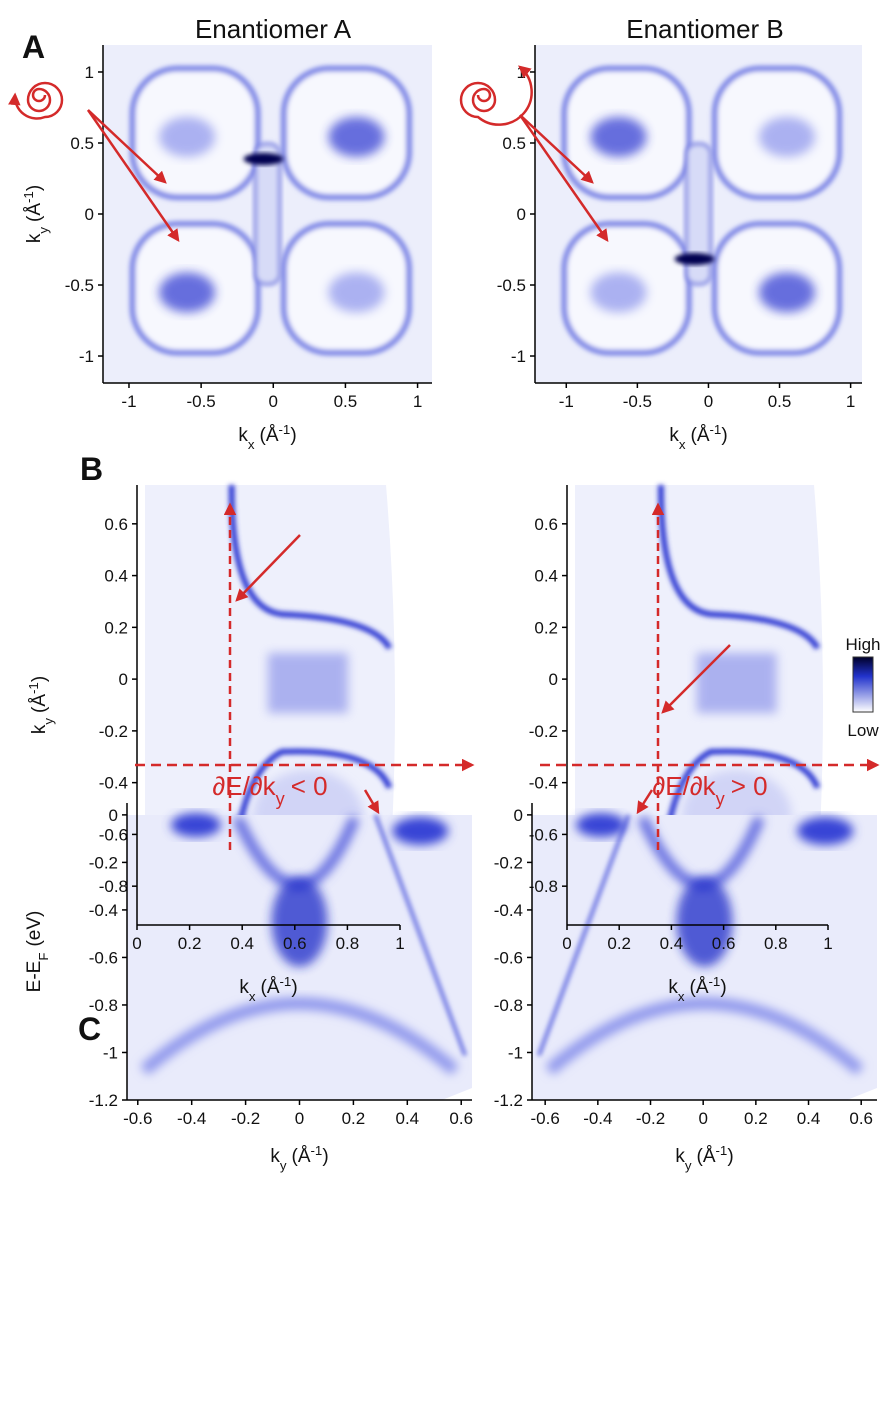  Describe the element at coordinates (863, 730) in the screenshot. I see `colorbar-low: Low` at that location.